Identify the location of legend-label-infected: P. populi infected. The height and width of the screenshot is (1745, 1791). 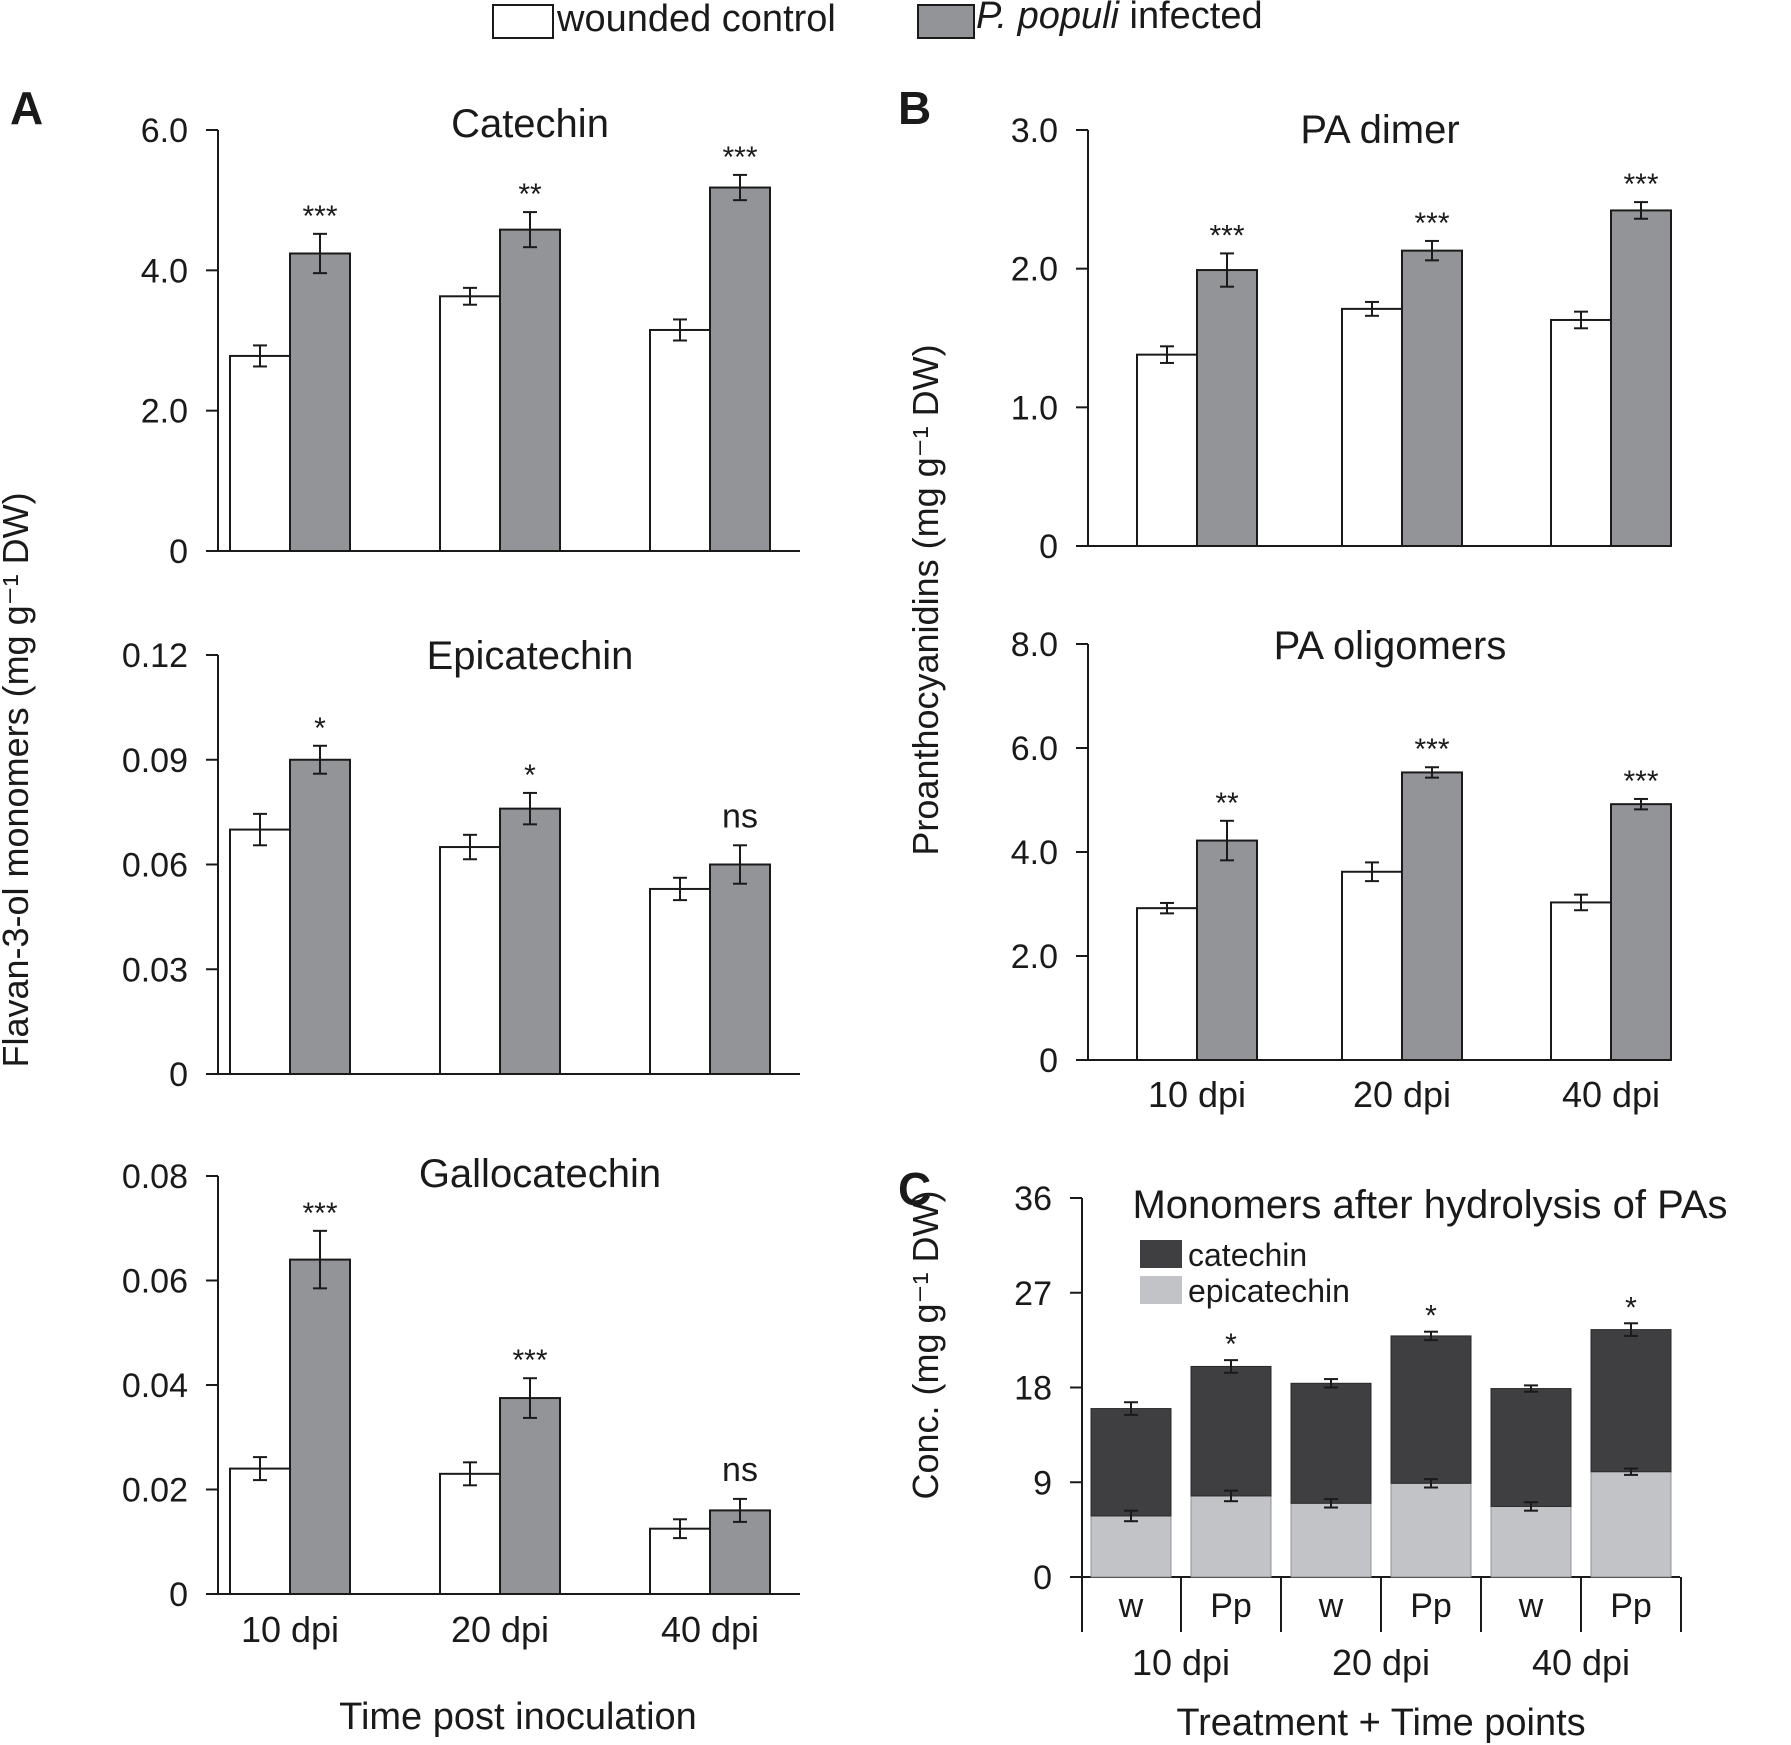
(1119, 18).